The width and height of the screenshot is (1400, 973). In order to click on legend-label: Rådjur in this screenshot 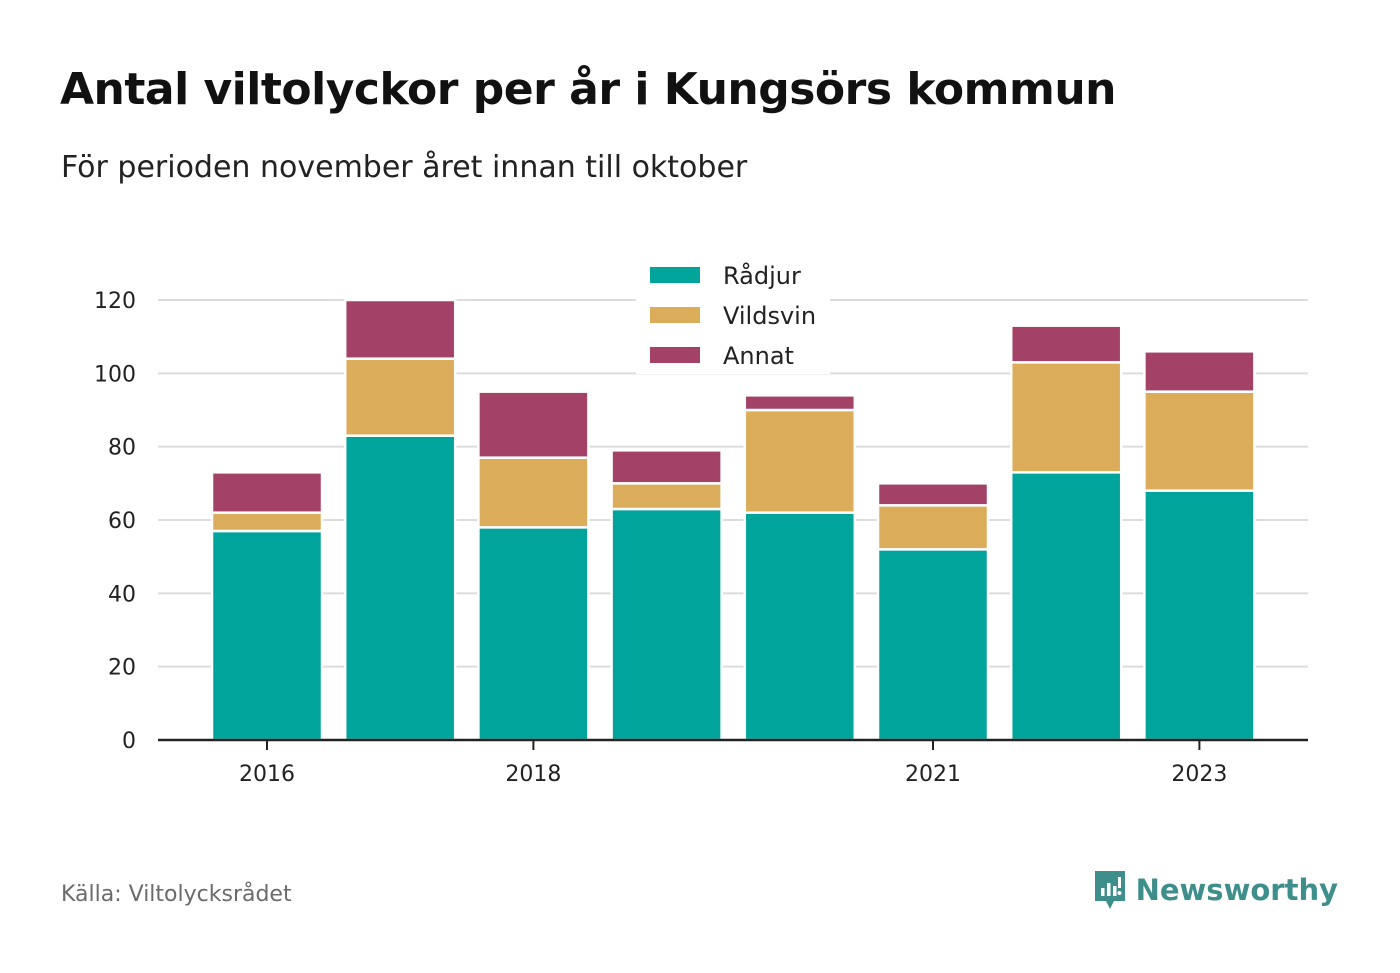, I will do `click(762, 275)`.